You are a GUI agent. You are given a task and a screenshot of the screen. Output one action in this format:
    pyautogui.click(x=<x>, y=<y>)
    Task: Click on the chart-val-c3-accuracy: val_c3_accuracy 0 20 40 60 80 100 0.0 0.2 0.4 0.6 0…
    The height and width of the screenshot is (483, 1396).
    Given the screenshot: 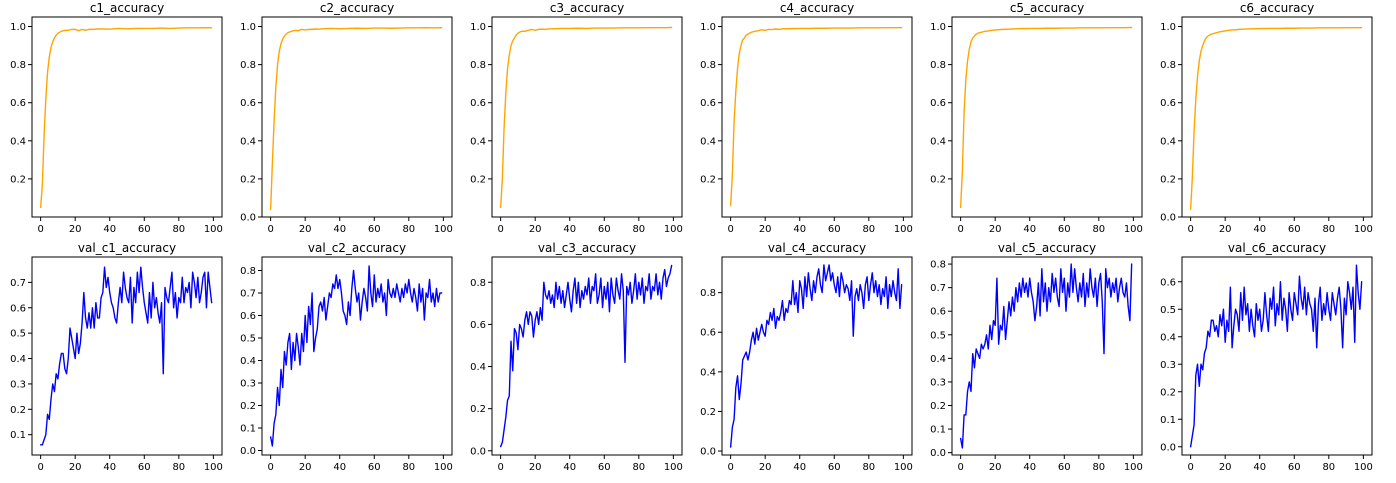 What is the action you would take?
    pyautogui.click(x=576, y=357)
    